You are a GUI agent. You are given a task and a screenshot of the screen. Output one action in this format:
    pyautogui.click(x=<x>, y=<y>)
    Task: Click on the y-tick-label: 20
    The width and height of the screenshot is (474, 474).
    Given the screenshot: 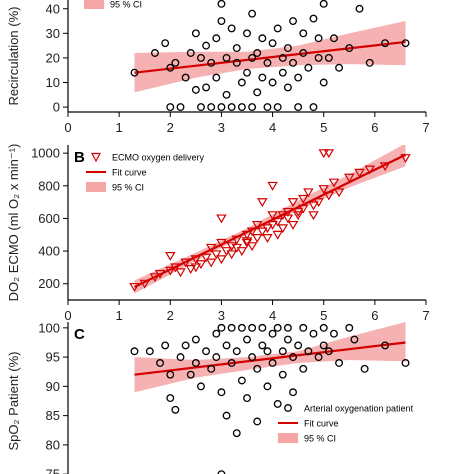 What is the action you would take?
    pyautogui.click(x=53, y=57)
    